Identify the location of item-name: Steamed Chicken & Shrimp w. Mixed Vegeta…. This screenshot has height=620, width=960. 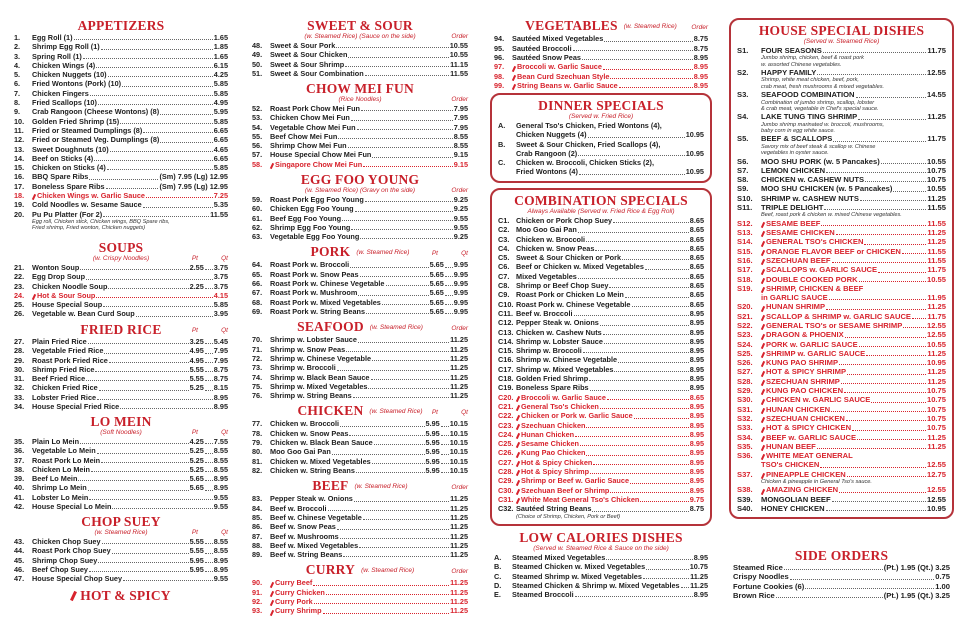
(596, 585).